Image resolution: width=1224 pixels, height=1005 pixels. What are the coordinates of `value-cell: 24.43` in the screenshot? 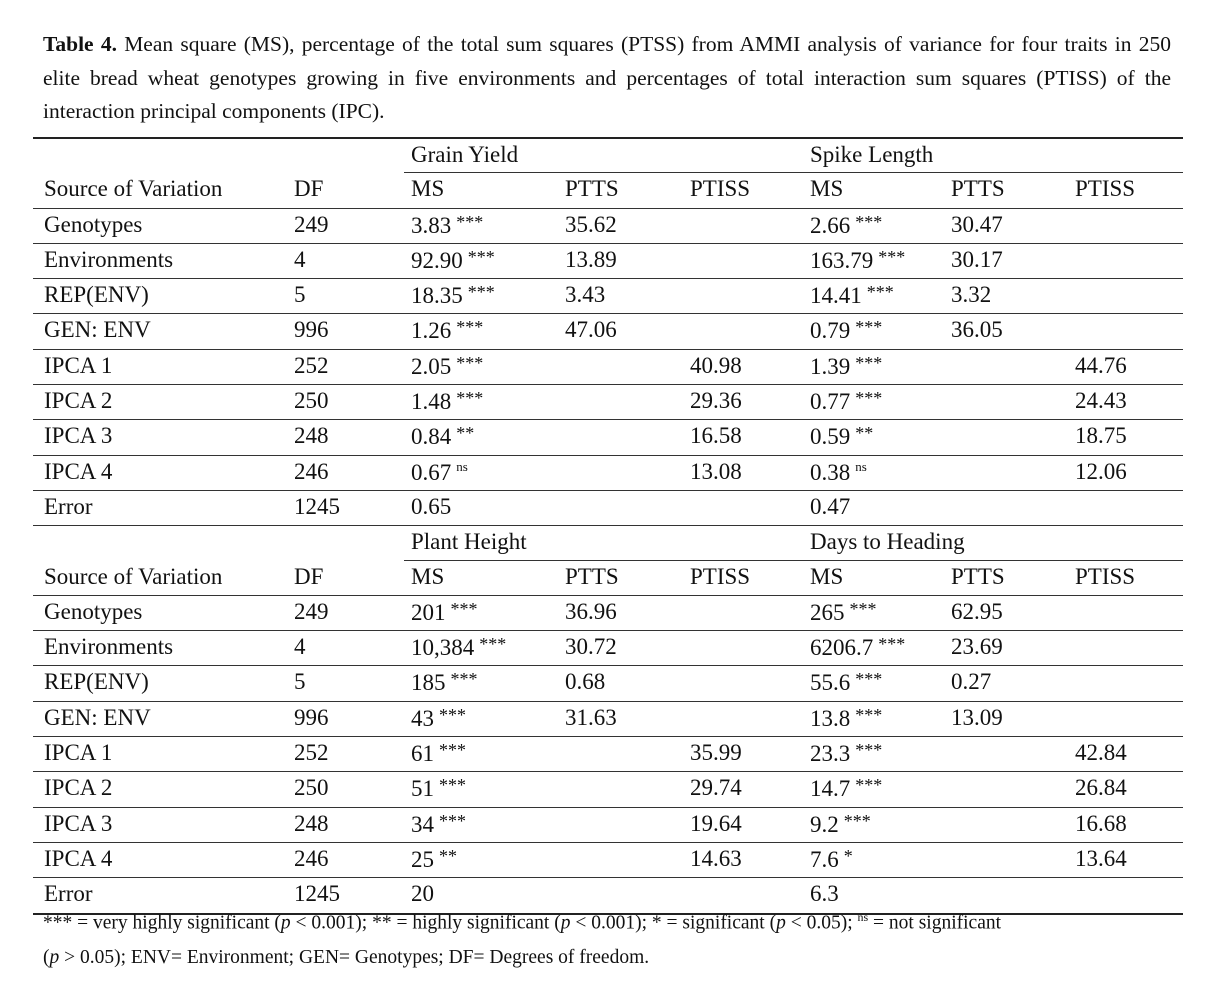 It's located at (1101, 401).